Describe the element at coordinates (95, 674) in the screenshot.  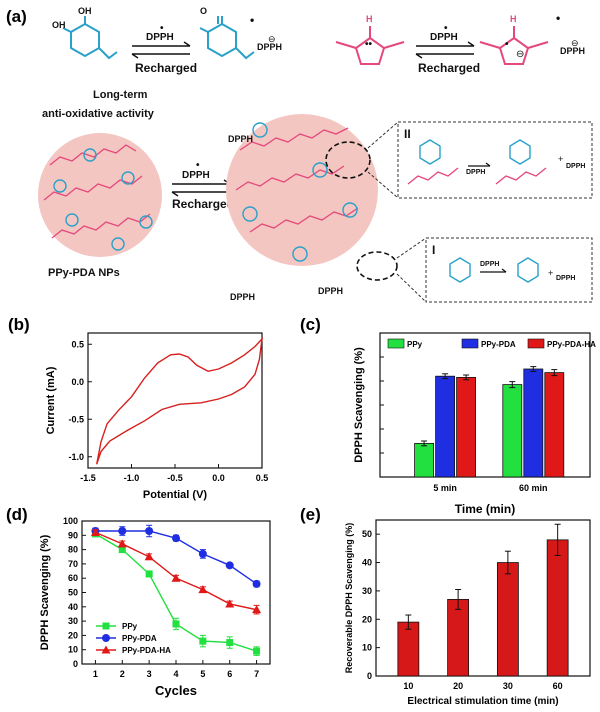
I see `x-tick-label: 1` at that location.